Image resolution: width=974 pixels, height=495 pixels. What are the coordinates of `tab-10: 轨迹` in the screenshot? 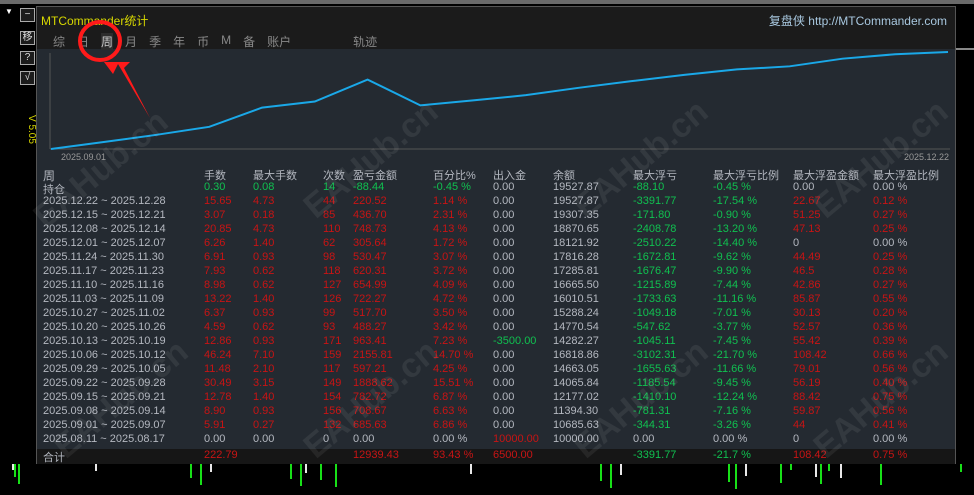 It's located at (365, 42).